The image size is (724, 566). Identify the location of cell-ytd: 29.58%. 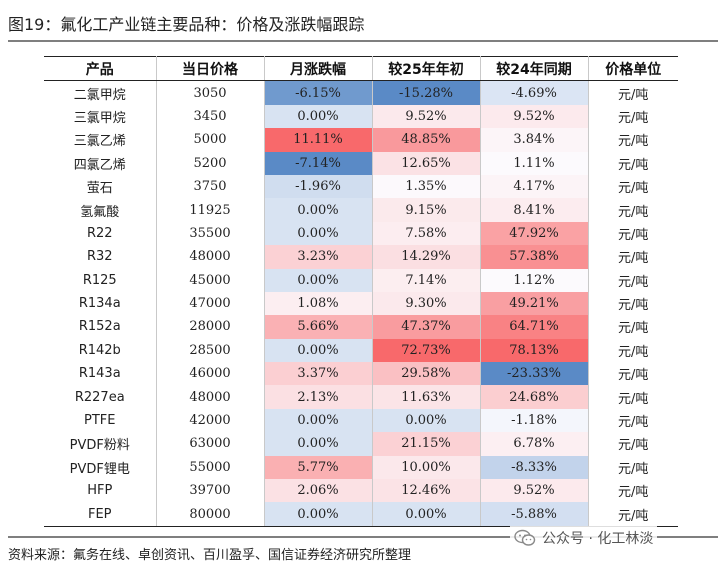
(426, 374).